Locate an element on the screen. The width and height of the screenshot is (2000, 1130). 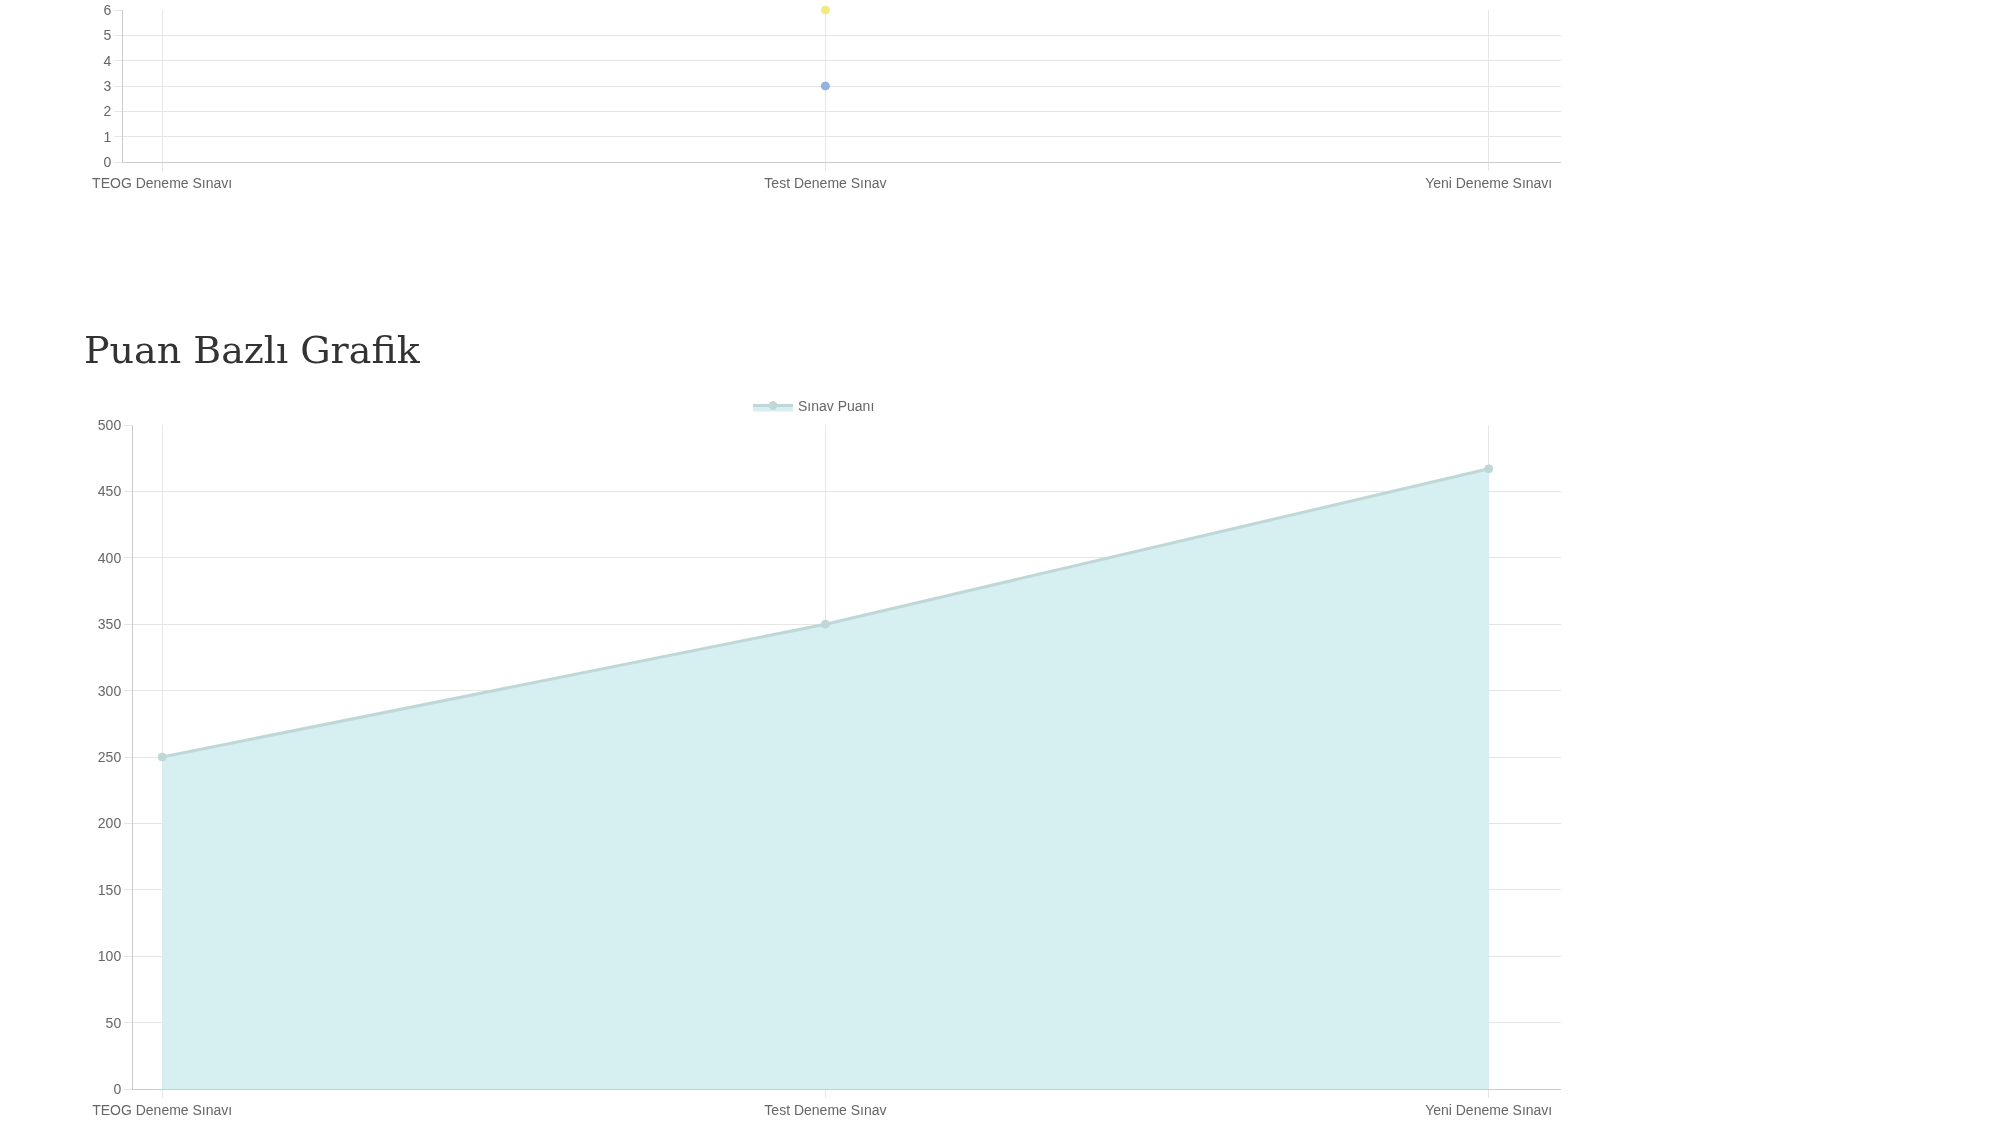
y-tick-label: 4 is located at coordinates (107, 60).